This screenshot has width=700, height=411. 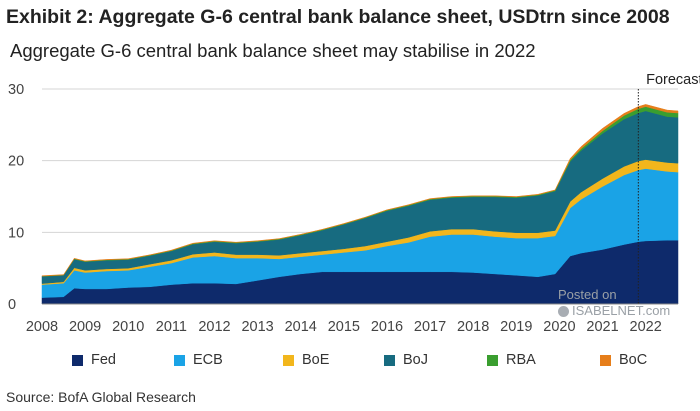 What do you see at coordinates (389, 360) in the screenshot?
I see `legend-swatch-boj` at bounding box center [389, 360].